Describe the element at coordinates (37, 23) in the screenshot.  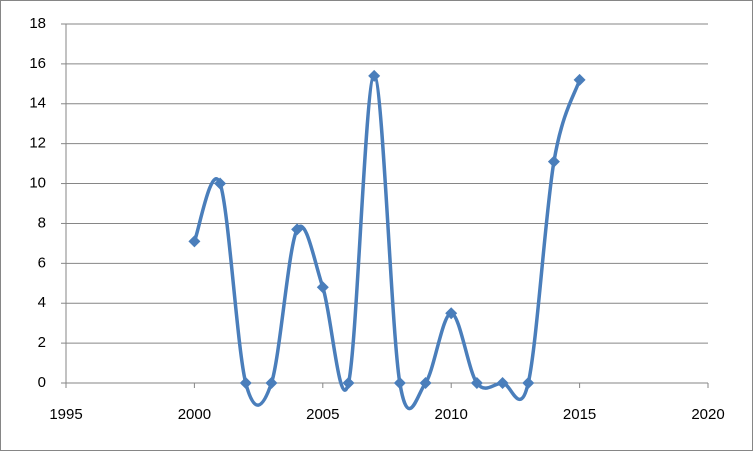
I see `y-tick-label: 18` at that location.